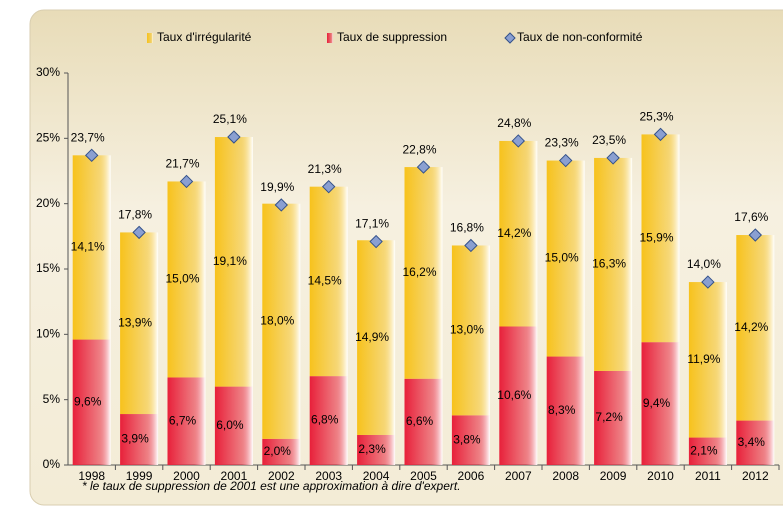 Image resolution: width=783 pixels, height=522 pixels. Describe the element at coordinates (372, 224) in the screenshot. I see `total-label: 17,1%` at that location.